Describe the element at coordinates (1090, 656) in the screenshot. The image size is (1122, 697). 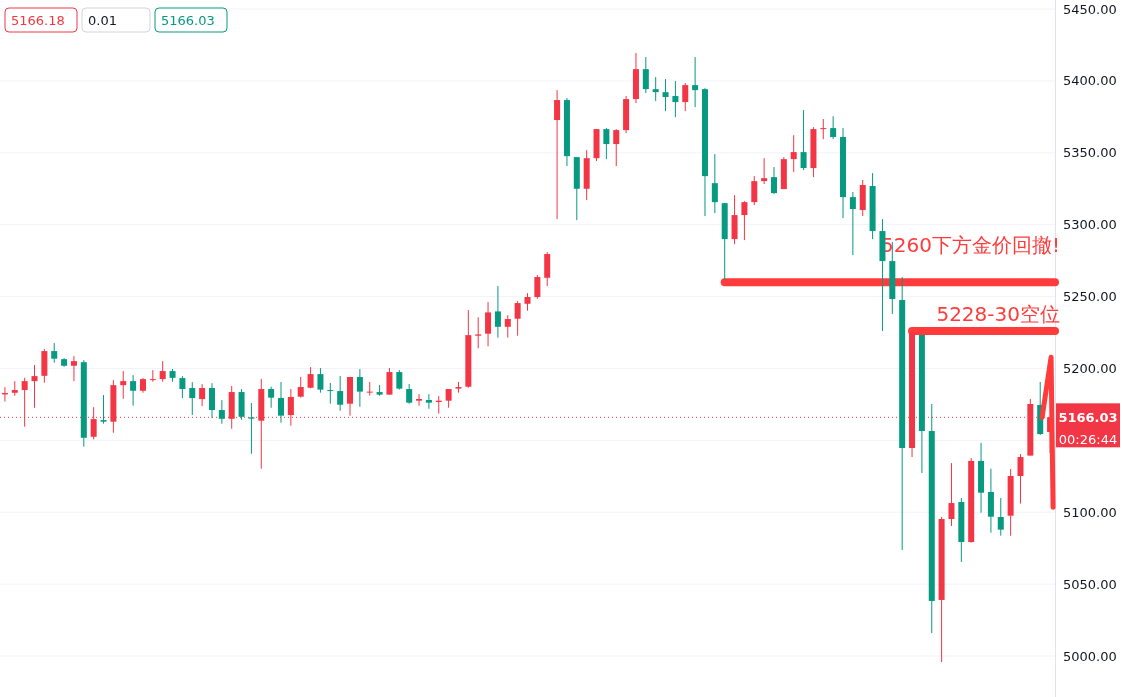
I see `y-tick-label: 5000.00` at that location.